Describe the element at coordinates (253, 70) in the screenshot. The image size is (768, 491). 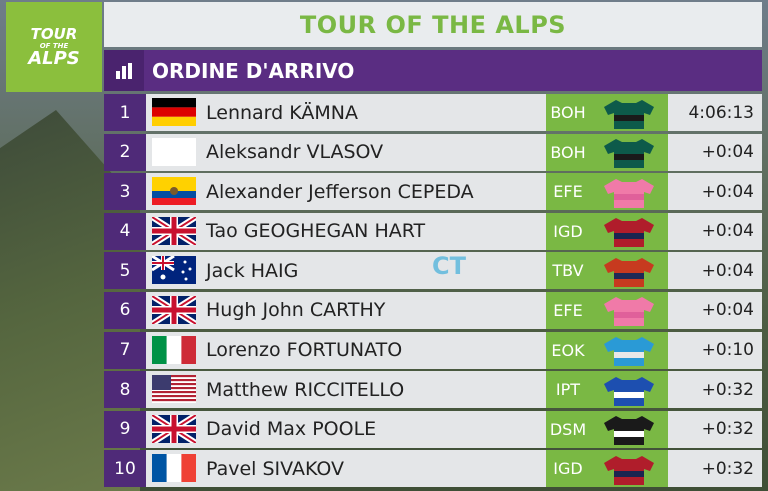
I see `results-header-label: ORDINE D'ARRIVO` at that location.